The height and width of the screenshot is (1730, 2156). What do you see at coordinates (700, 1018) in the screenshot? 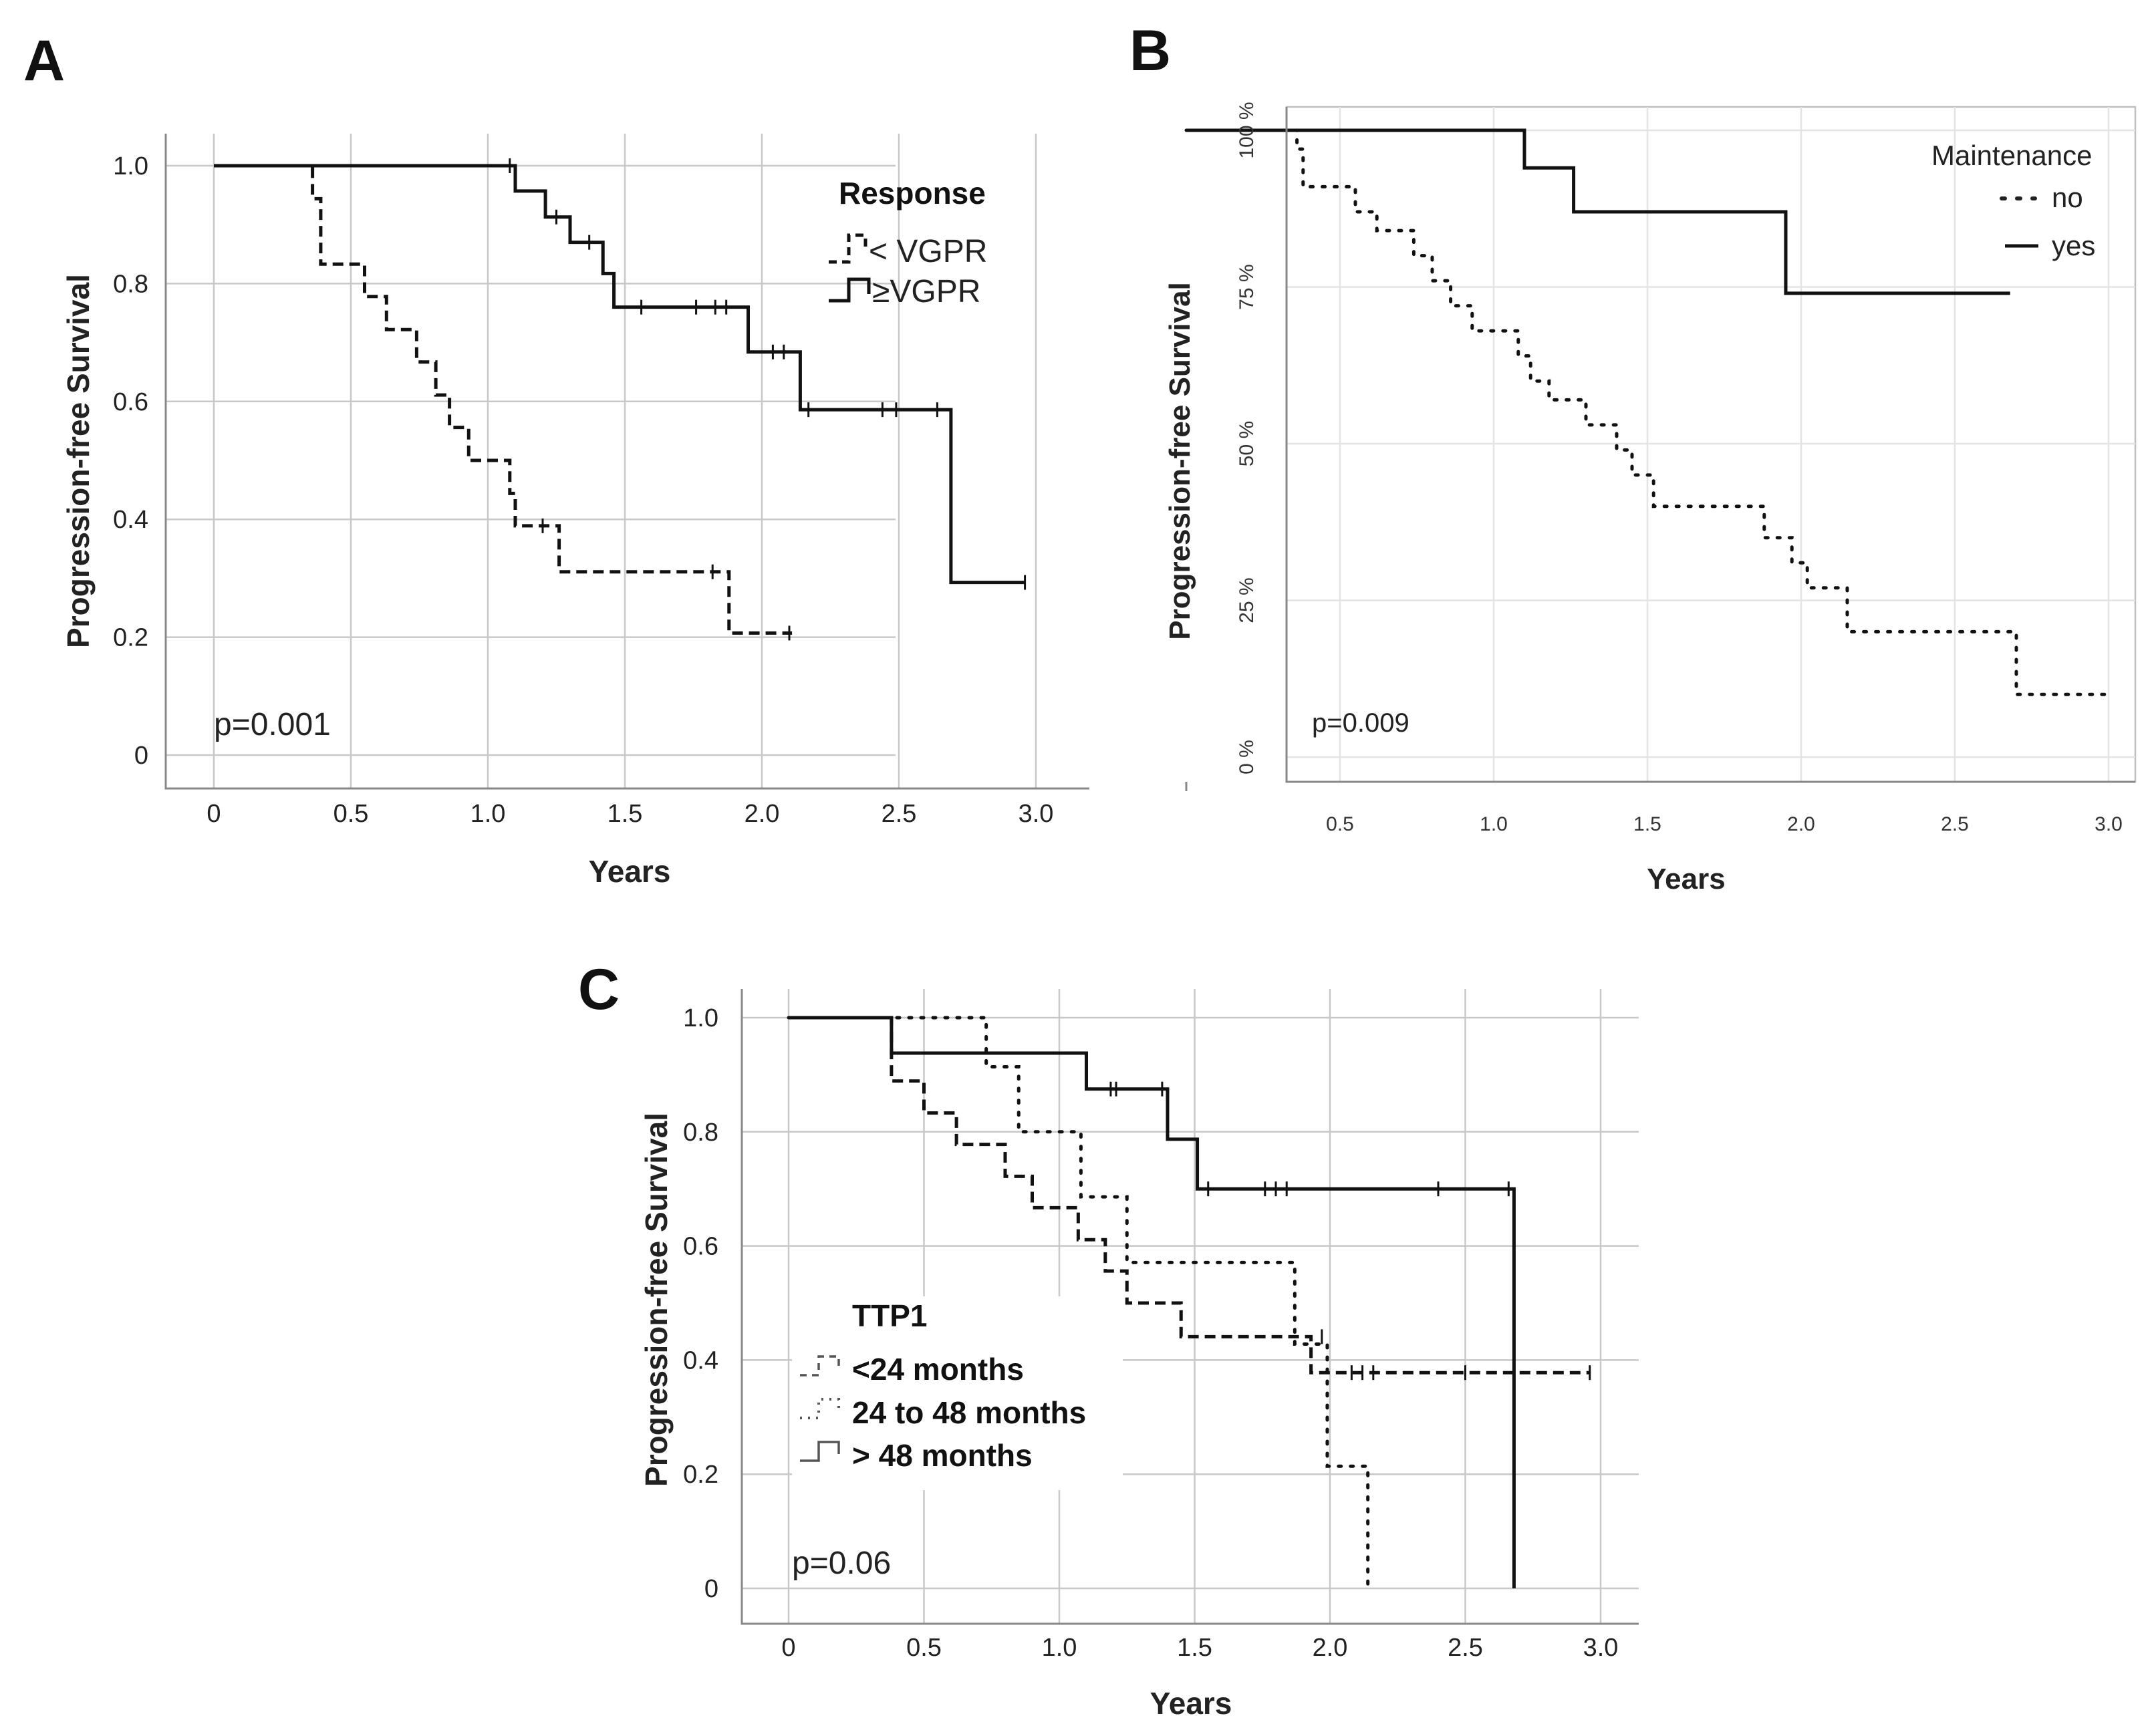
I see `panel-c-y-tick-label: 1.0` at bounding box center [700, 1018].